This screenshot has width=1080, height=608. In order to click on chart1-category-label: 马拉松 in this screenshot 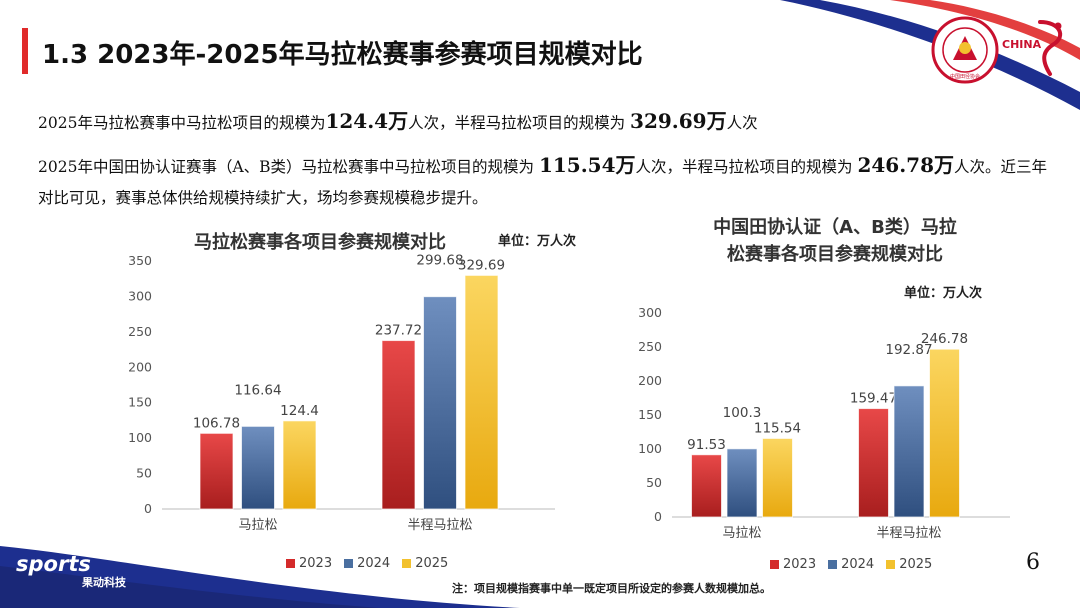, I will do `click(257, 525)`.